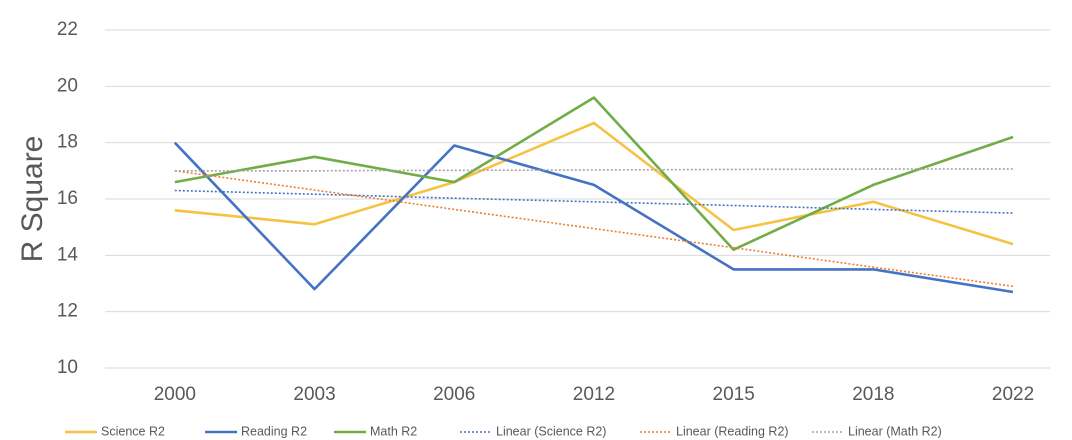 Image resolution: width=1072 pixels, height=440 pixels. I want to click on y-tick-label: 12, so click(67, 311).